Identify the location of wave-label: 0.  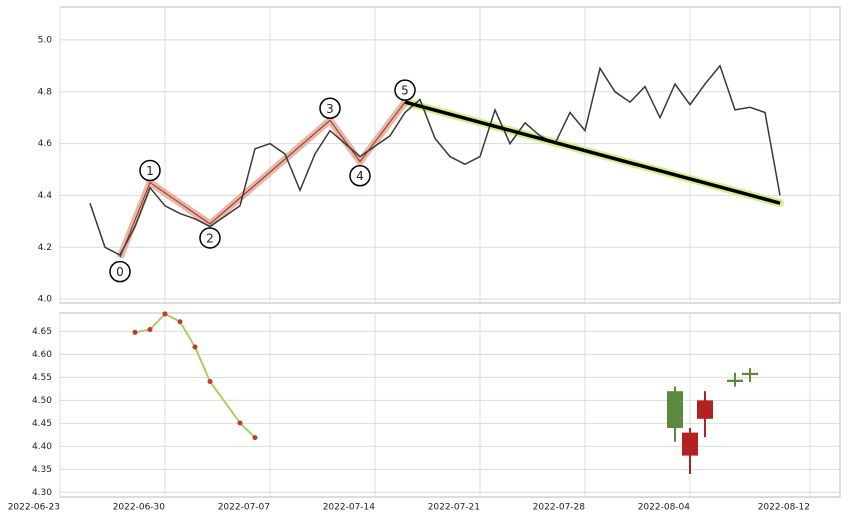
(120, 272).